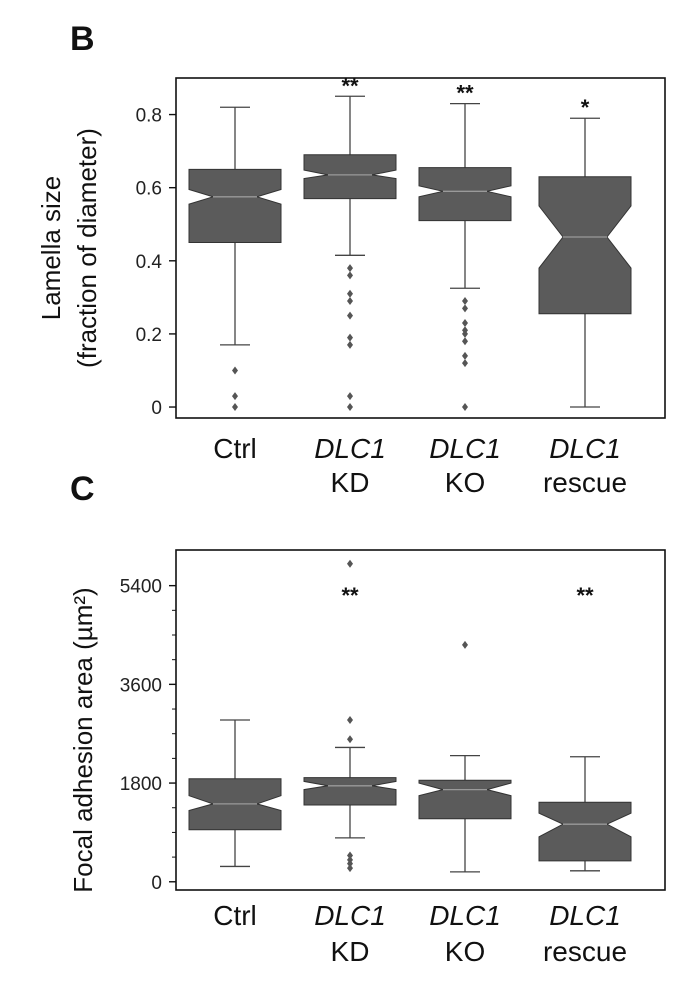  I want to click on panel-letter-c: C, so click(82, 489).